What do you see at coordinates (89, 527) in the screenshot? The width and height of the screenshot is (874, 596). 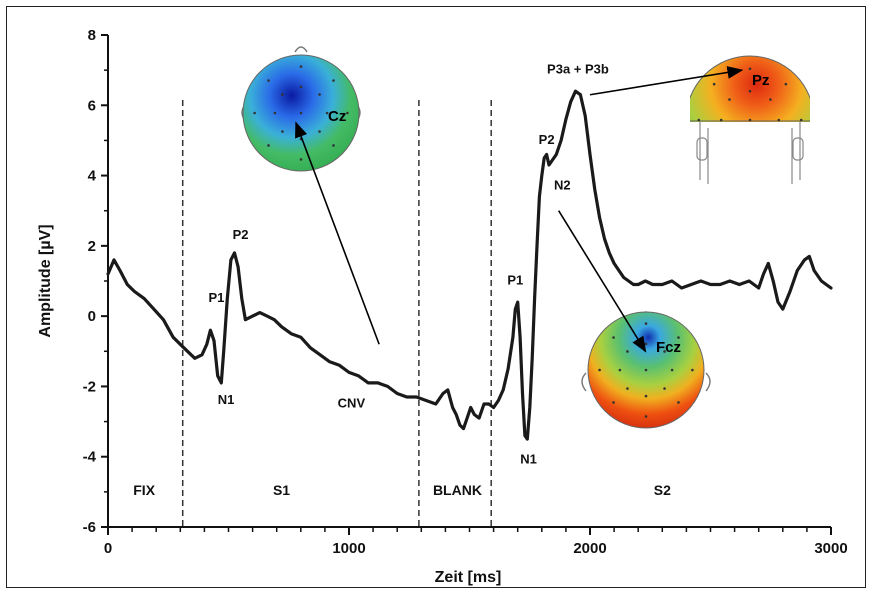 I see `y-tick-label: -6` at bounding box center [89, 527].